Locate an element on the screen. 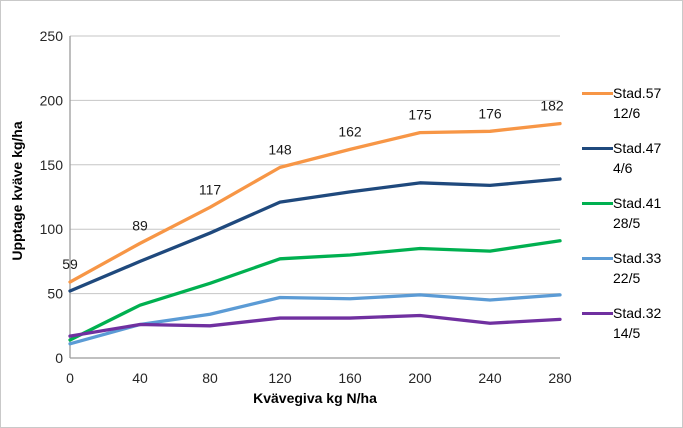 The image size is (683, 428). x-axis-title: Kvävegiva kg N/ha is located at coordinates (315, 398).